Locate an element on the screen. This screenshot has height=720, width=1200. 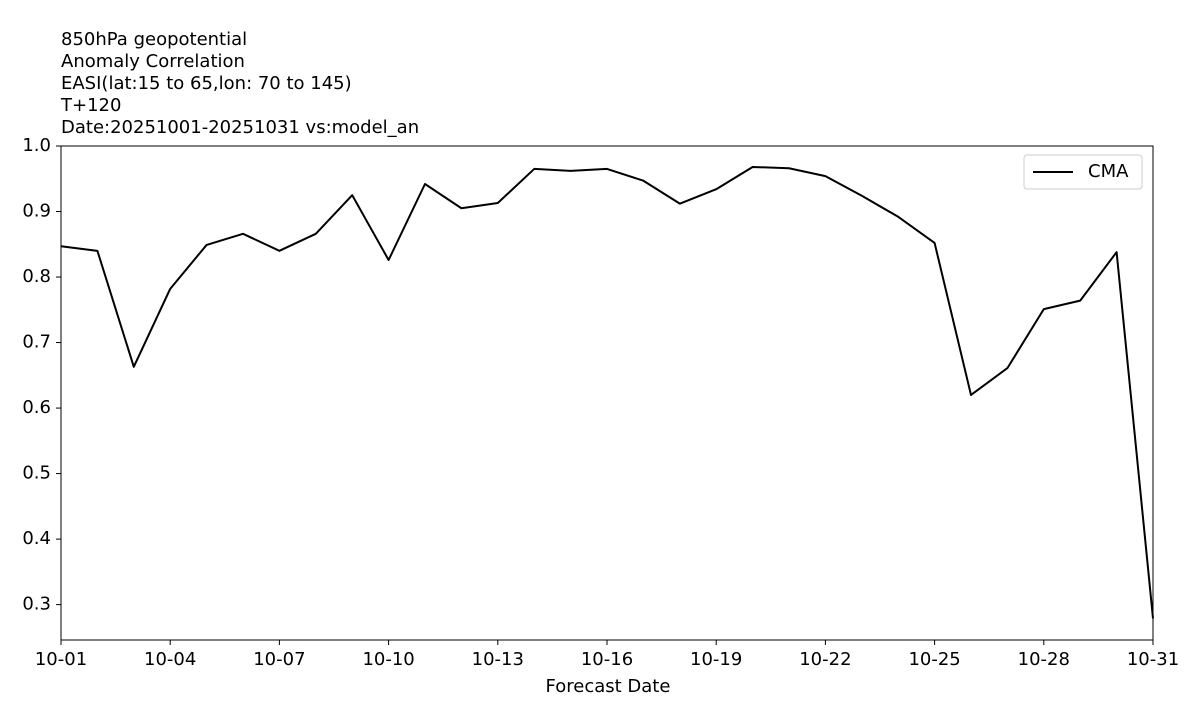
chart-title: Date:20251001-20251031 vs:model_an is located at coordinates (240, 127).